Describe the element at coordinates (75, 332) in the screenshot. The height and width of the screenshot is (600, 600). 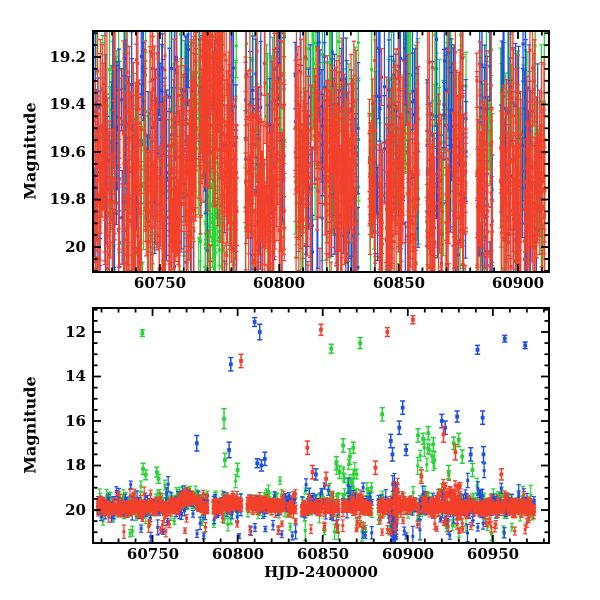
I see `y-tick-label: 12` at that location.